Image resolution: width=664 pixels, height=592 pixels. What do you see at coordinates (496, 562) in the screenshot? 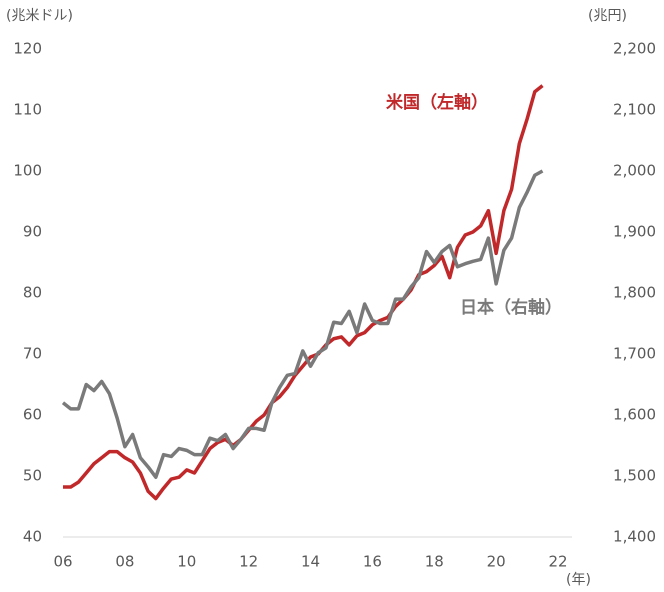
I see `x-tick-label: 20` at bounding box center [496, 562].